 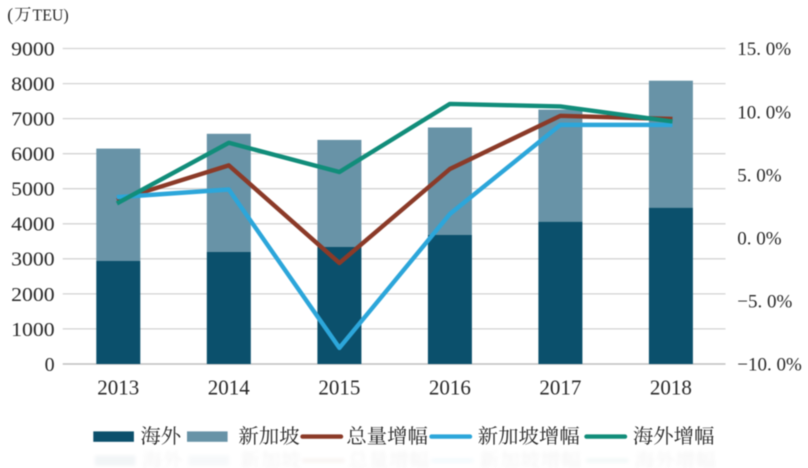 What do you see at coordinates (118, 387) in the screenshot?
I see `svg-text: 2013` at bounding box center [118, 387].